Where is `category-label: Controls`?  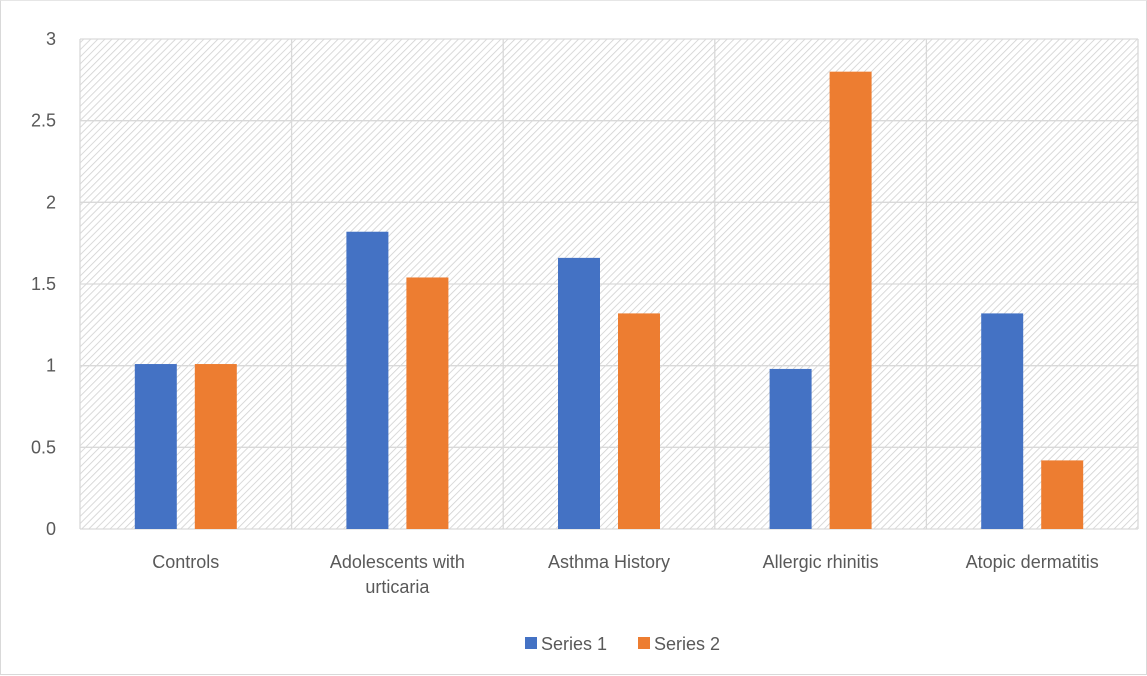
category-label: Controls is located at coordinates (185, 562).